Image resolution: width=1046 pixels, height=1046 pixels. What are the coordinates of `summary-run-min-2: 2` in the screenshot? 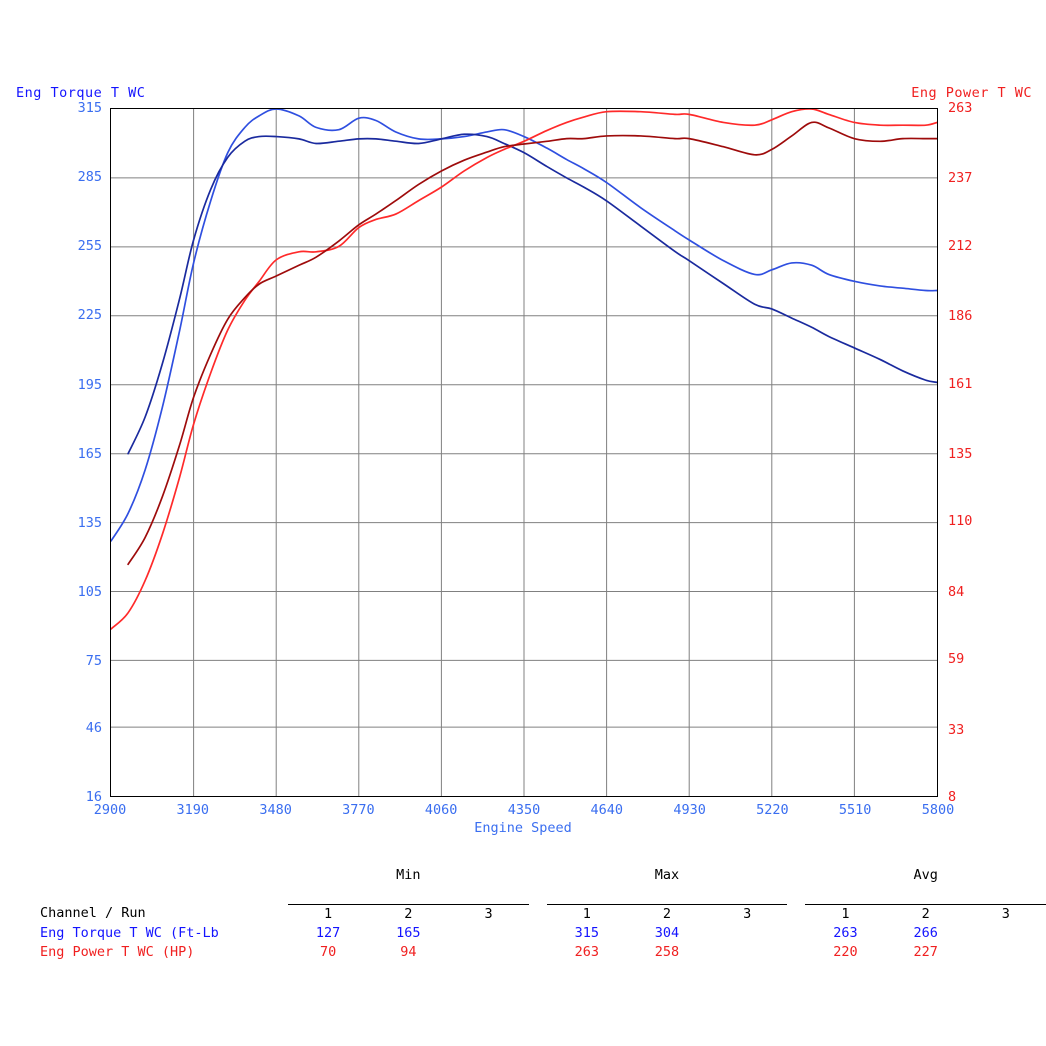 It's located at (408, 913).